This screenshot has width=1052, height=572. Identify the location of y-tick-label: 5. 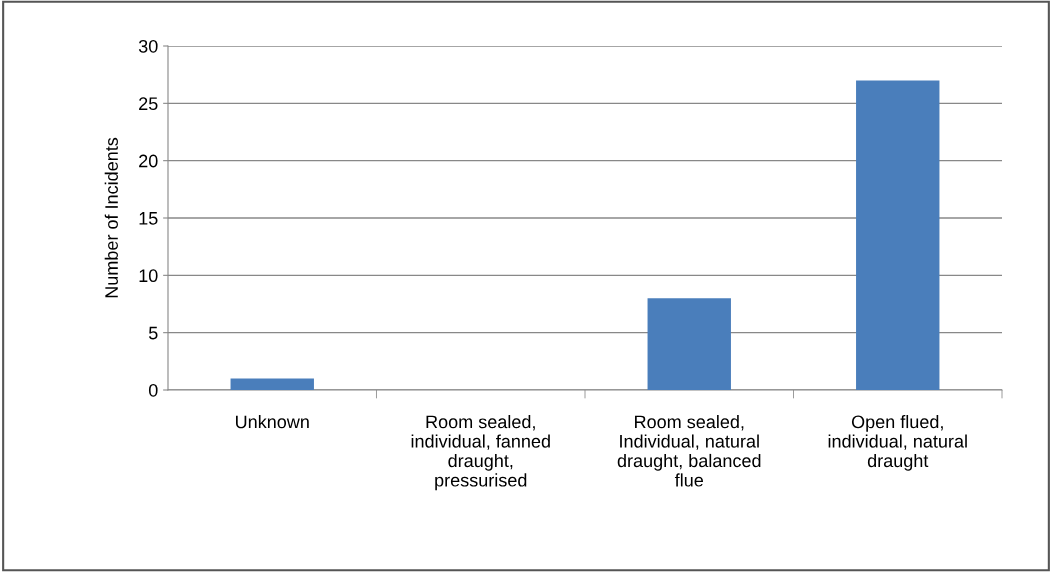
(153, 333).